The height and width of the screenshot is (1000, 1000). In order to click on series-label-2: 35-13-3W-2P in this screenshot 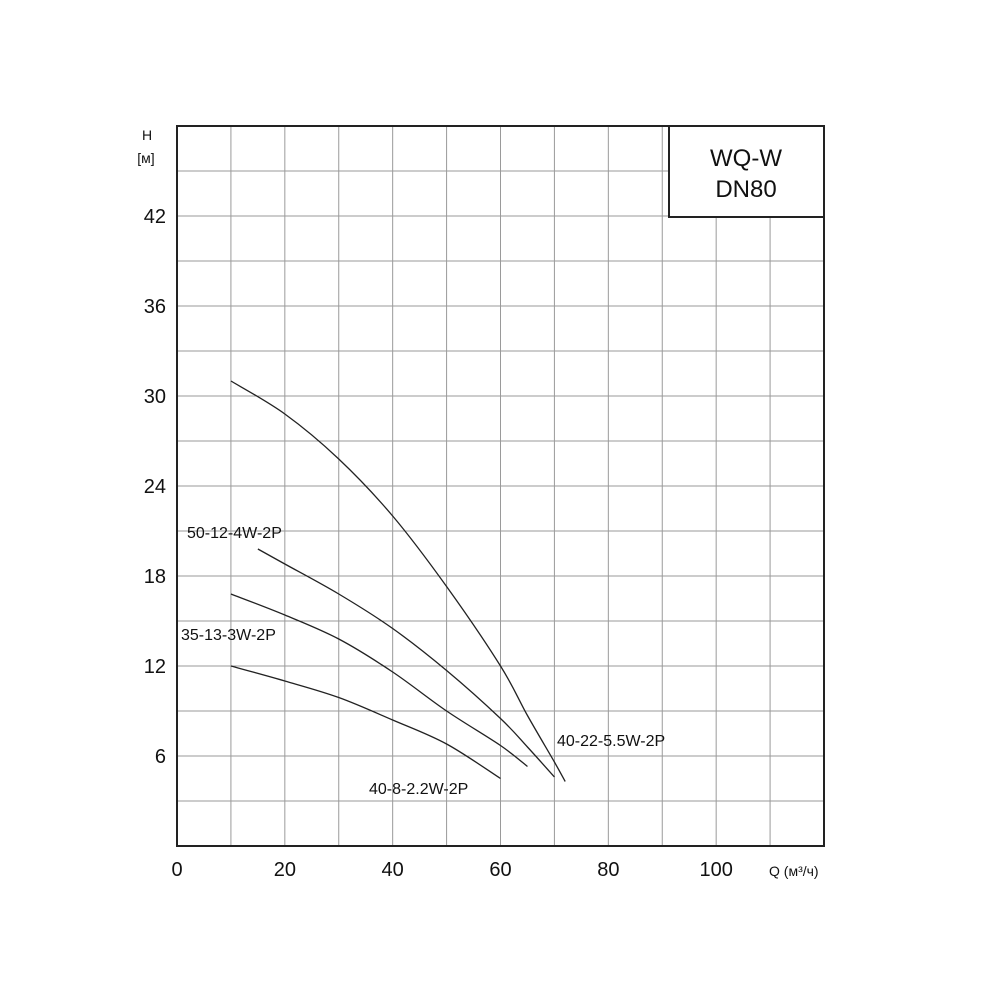, I will do `click(228, 635)`.